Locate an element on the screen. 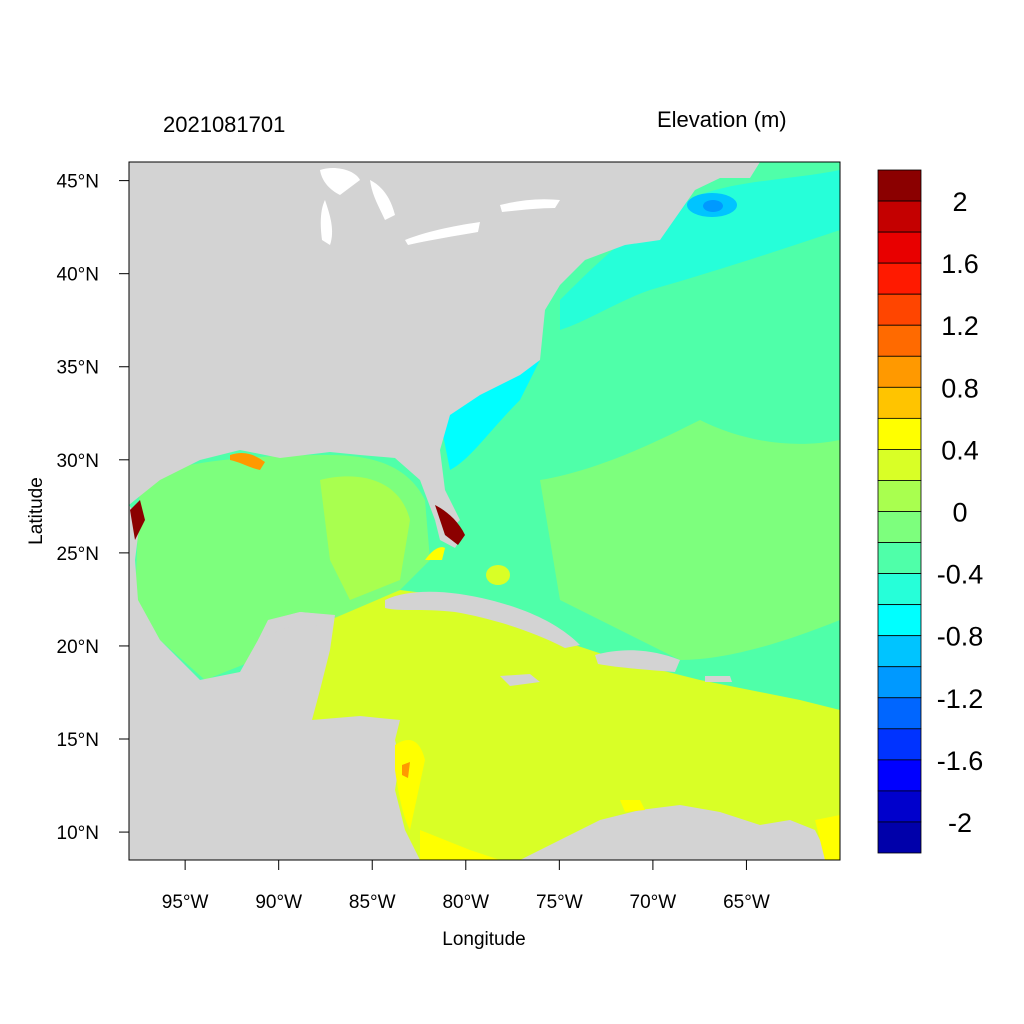  y-tick-label: 45°N is located at coordinates (78, 182).